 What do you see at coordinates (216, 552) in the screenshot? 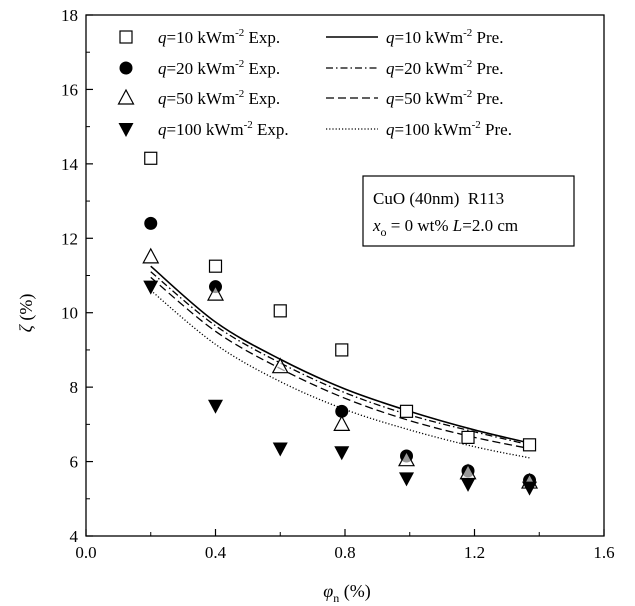
I see `x-tick-label: 0.4` at bounding box center [216, 552].